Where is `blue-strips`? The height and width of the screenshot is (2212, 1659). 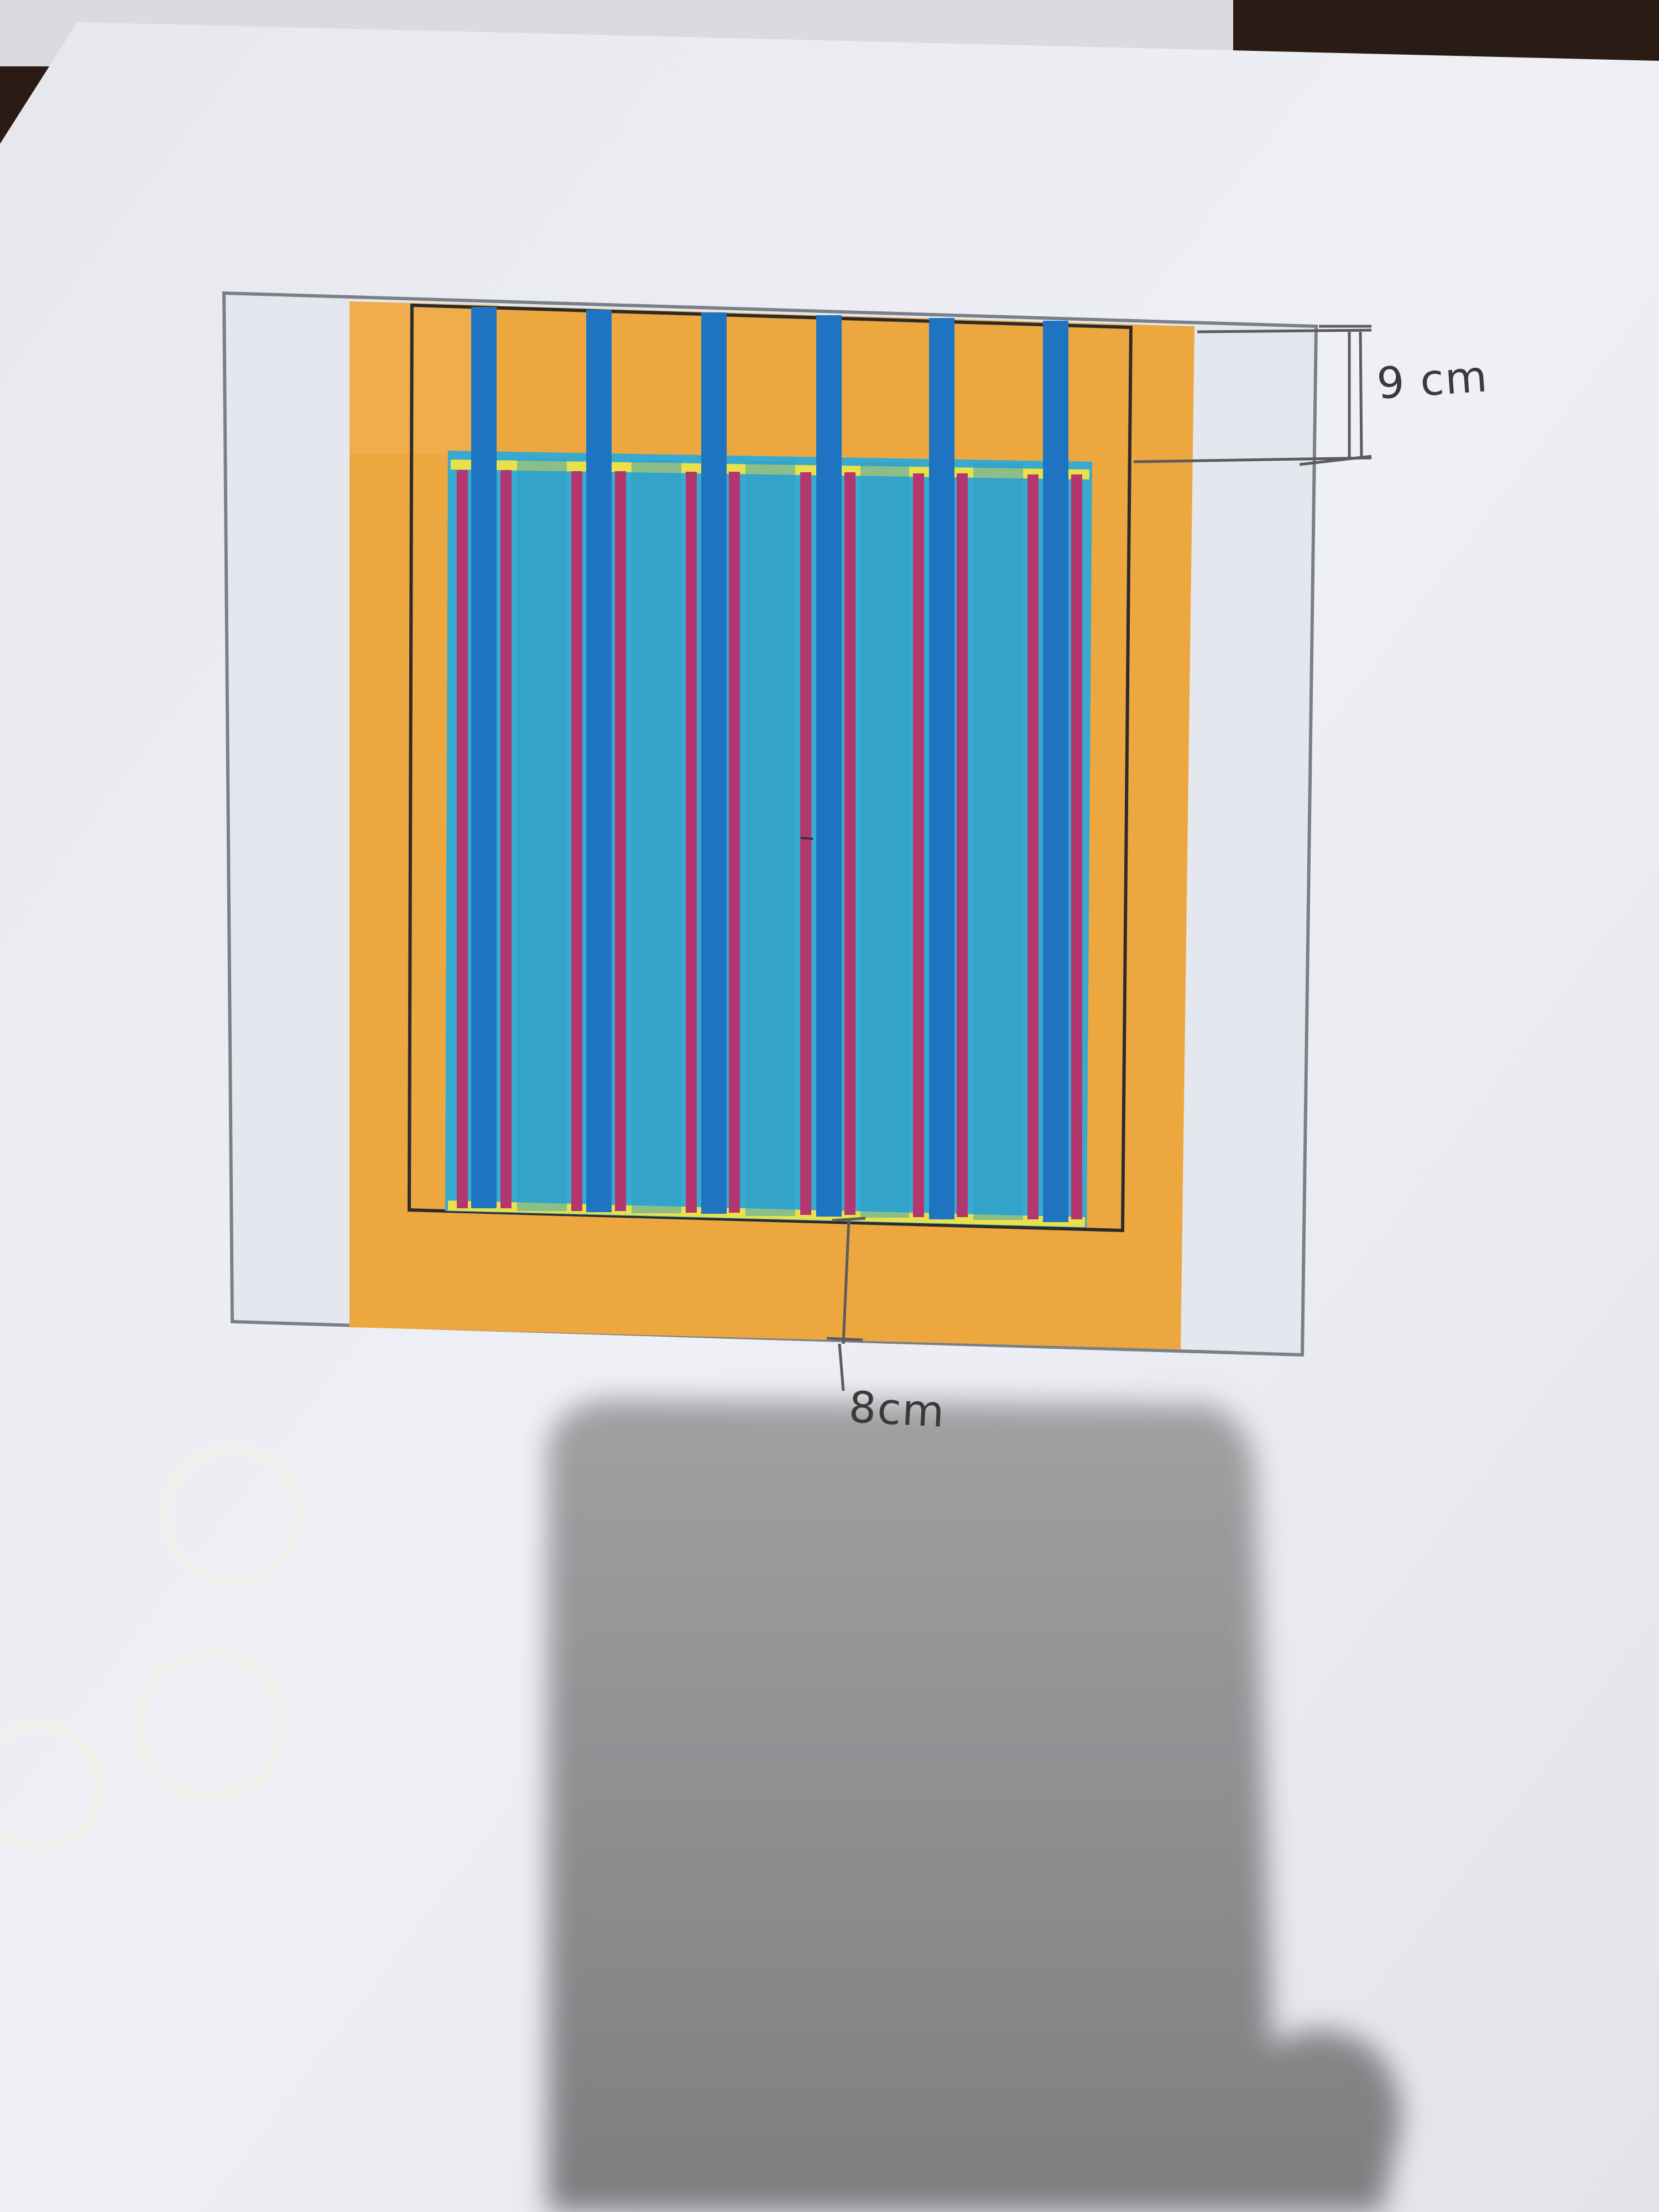 blue-strips is located at coordinates (770, 765).